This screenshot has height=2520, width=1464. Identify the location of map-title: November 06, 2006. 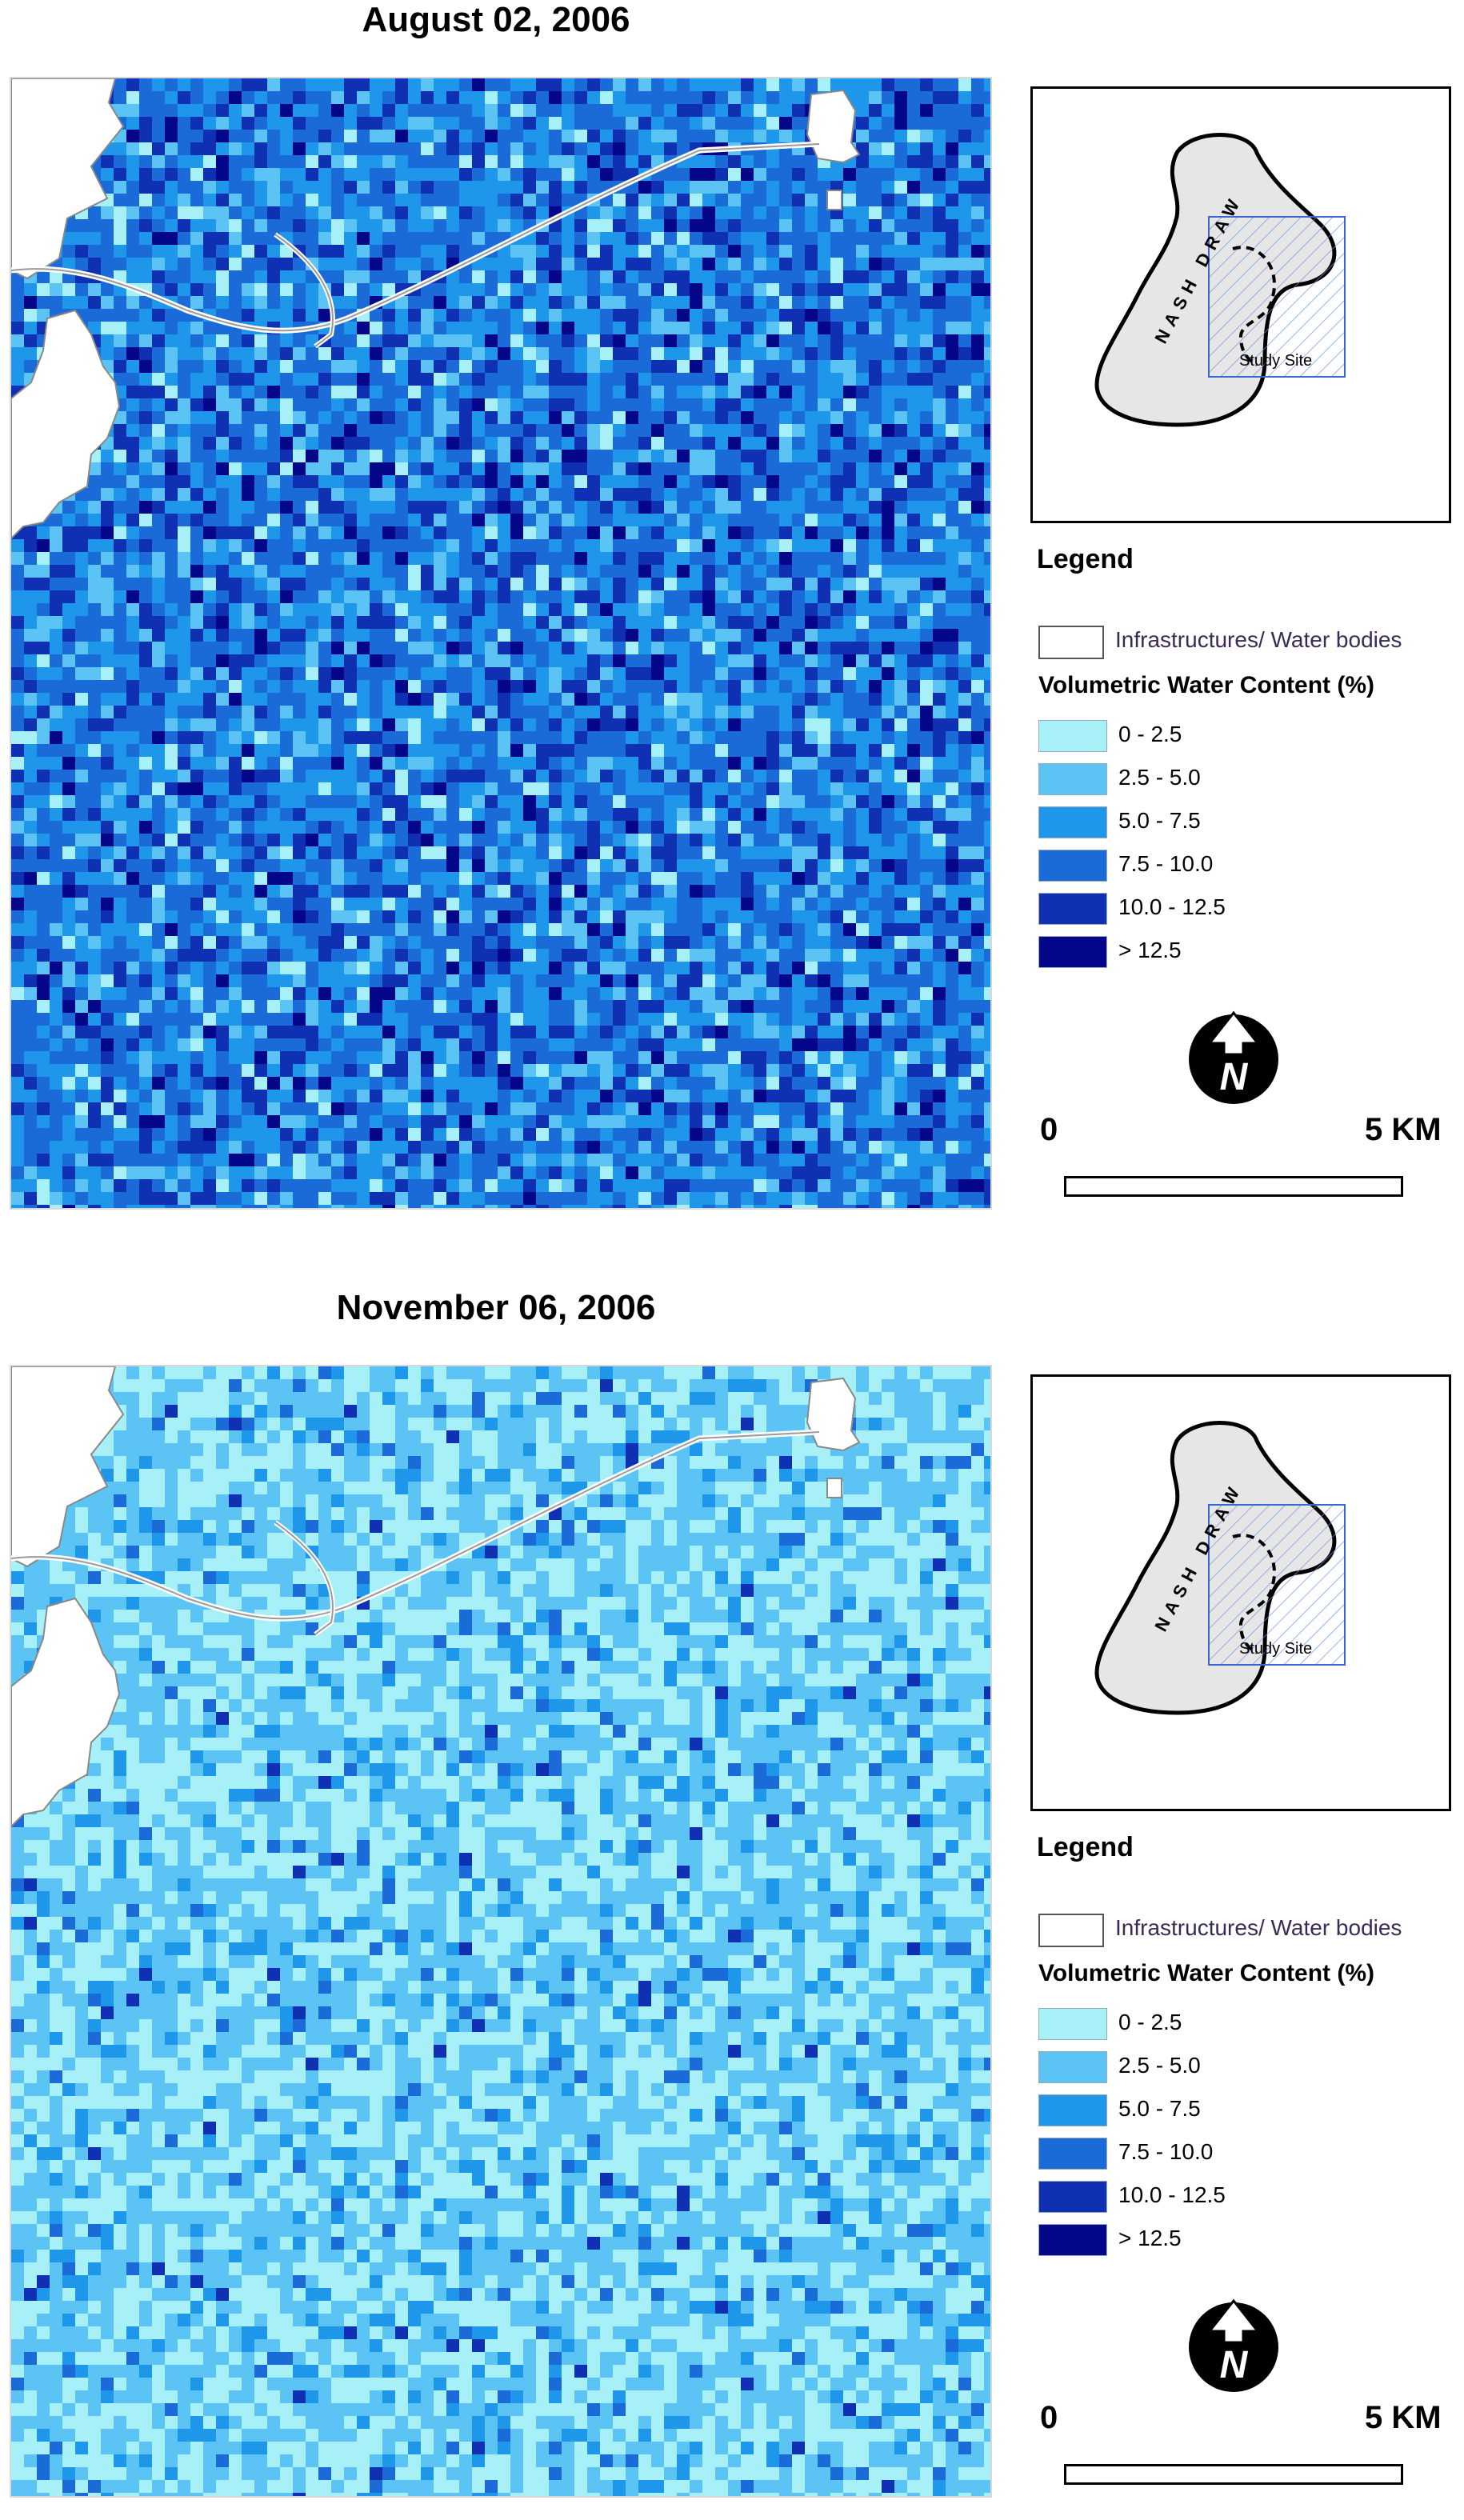
(496, 1308).